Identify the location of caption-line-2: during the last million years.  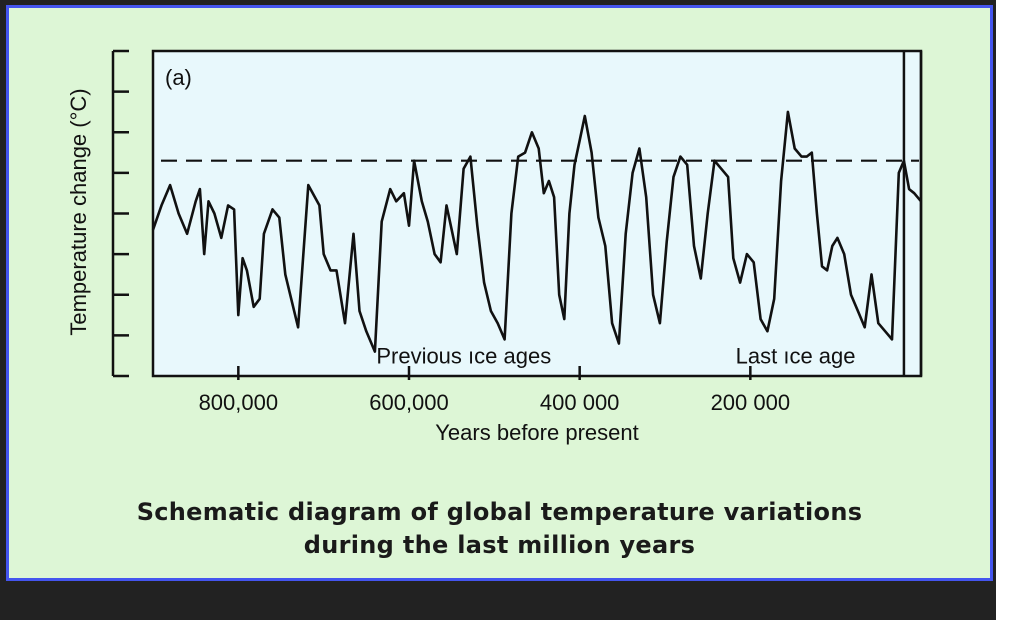
(499, 545).